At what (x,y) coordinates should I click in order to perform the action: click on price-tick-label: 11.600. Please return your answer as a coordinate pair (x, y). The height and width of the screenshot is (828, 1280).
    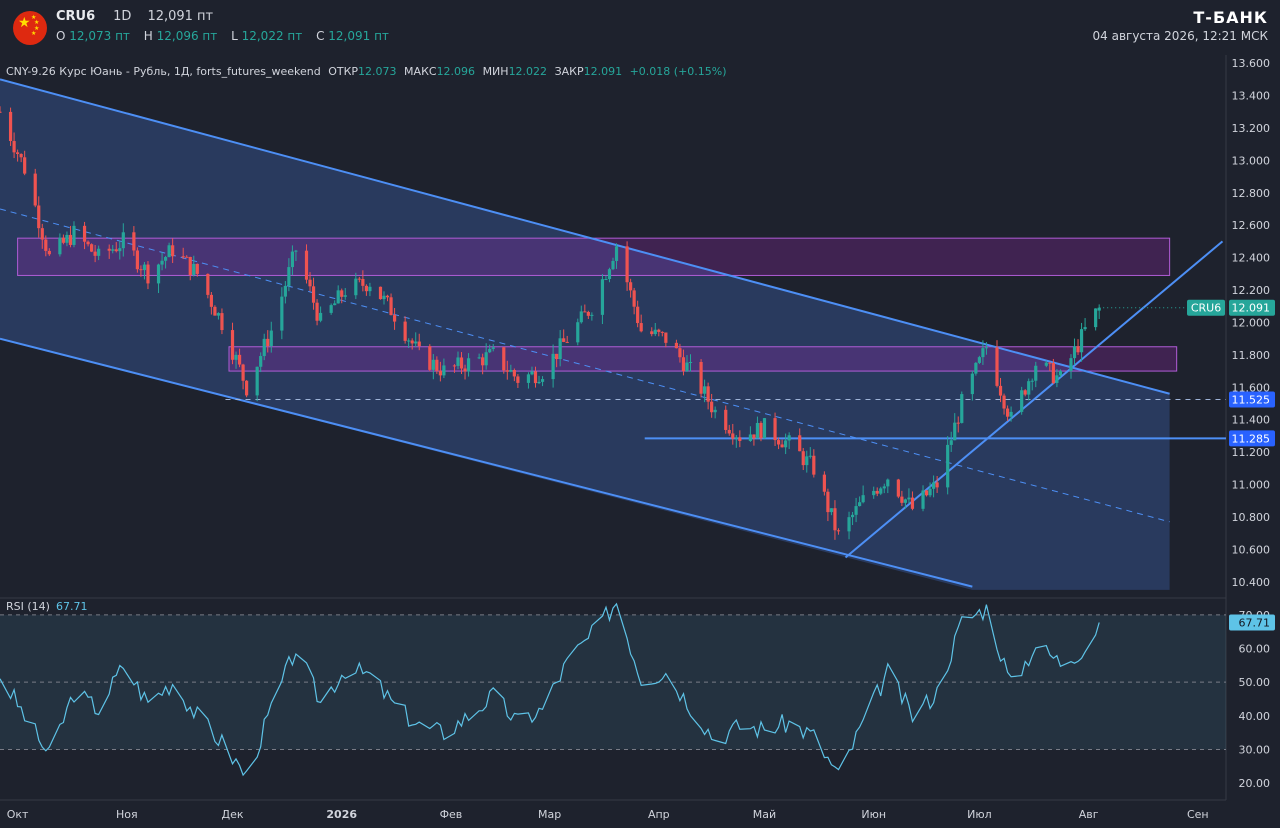
    Looking at the image, I should click on (1251, 387).